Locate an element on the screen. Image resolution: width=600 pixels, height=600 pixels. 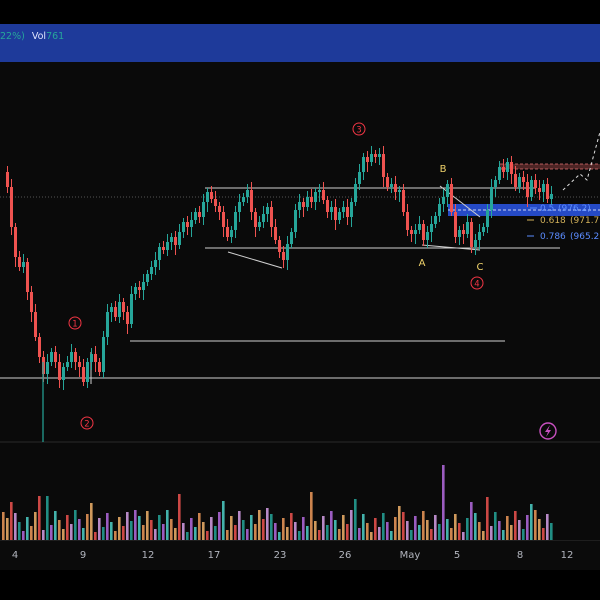
wave-label-4: 4 is located at coordinates (477, 283).